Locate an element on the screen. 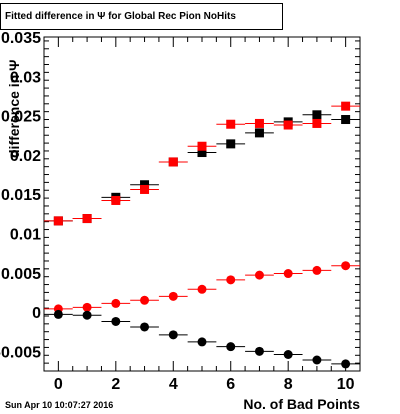 This screenshot has height=414, width=400. y-tick-label: 0.01 is located at coordinates (25, 234).